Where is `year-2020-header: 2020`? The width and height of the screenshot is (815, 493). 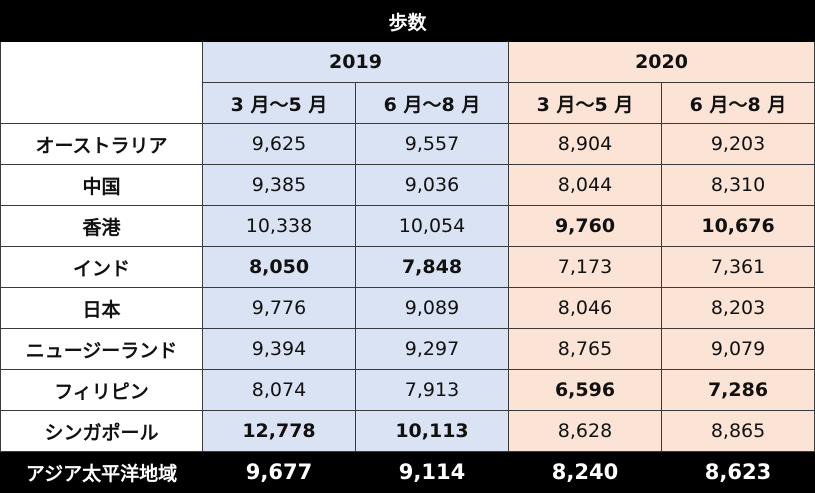 year-2020-header: 2020 is located at coordinates (661, 62).